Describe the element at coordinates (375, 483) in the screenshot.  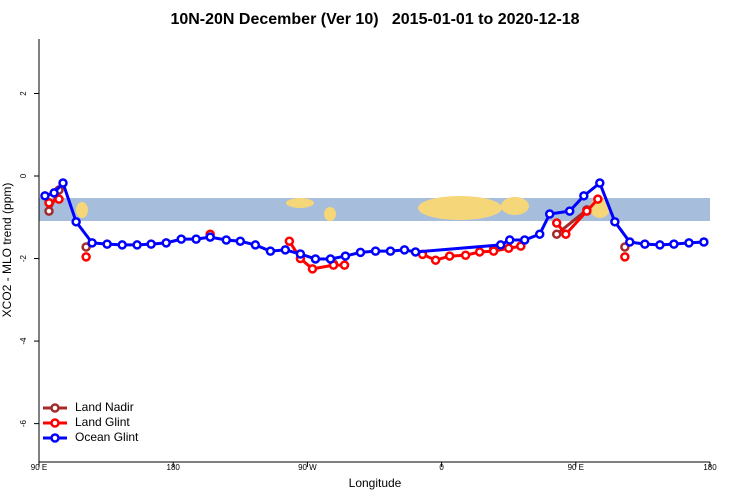
I see `x-axis-label: Longitude` at that location.